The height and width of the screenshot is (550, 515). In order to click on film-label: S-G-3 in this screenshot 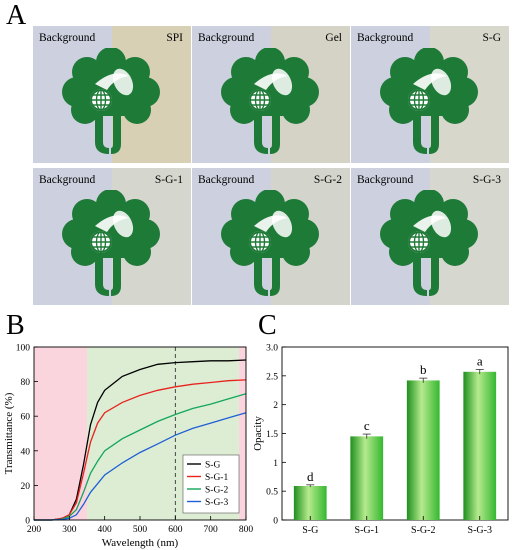, I will do `click(486, 180)`.